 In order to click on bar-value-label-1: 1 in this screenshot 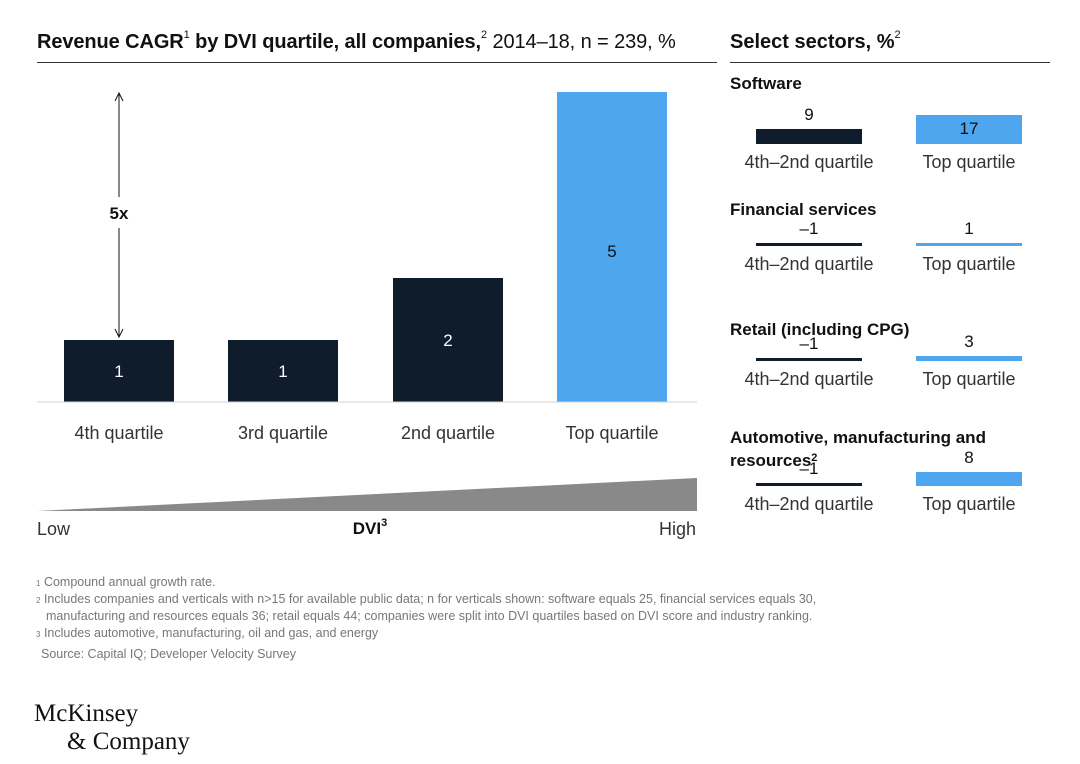, I will do `click(118, 371)`.